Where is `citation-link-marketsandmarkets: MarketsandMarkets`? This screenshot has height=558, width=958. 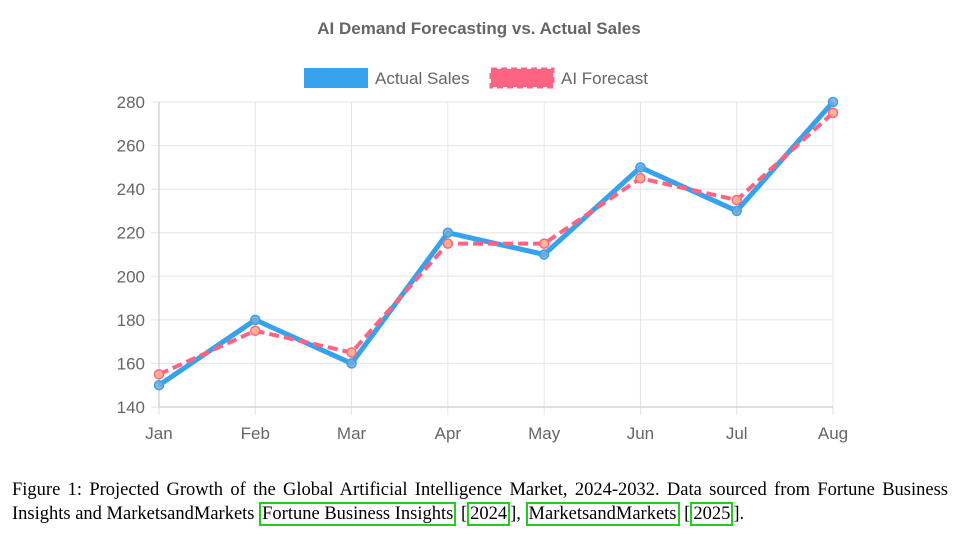
citation-link-marketsandmarkets: MarketsandMarkets is located at coordinates (602, 514).